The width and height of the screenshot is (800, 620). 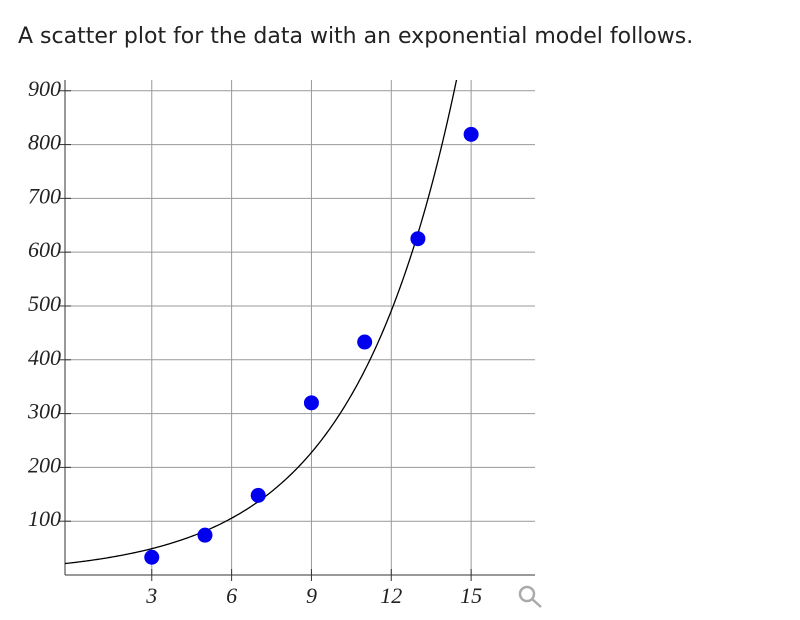 I want to click on x-tick-label: 3, so click(x=151, y=595).